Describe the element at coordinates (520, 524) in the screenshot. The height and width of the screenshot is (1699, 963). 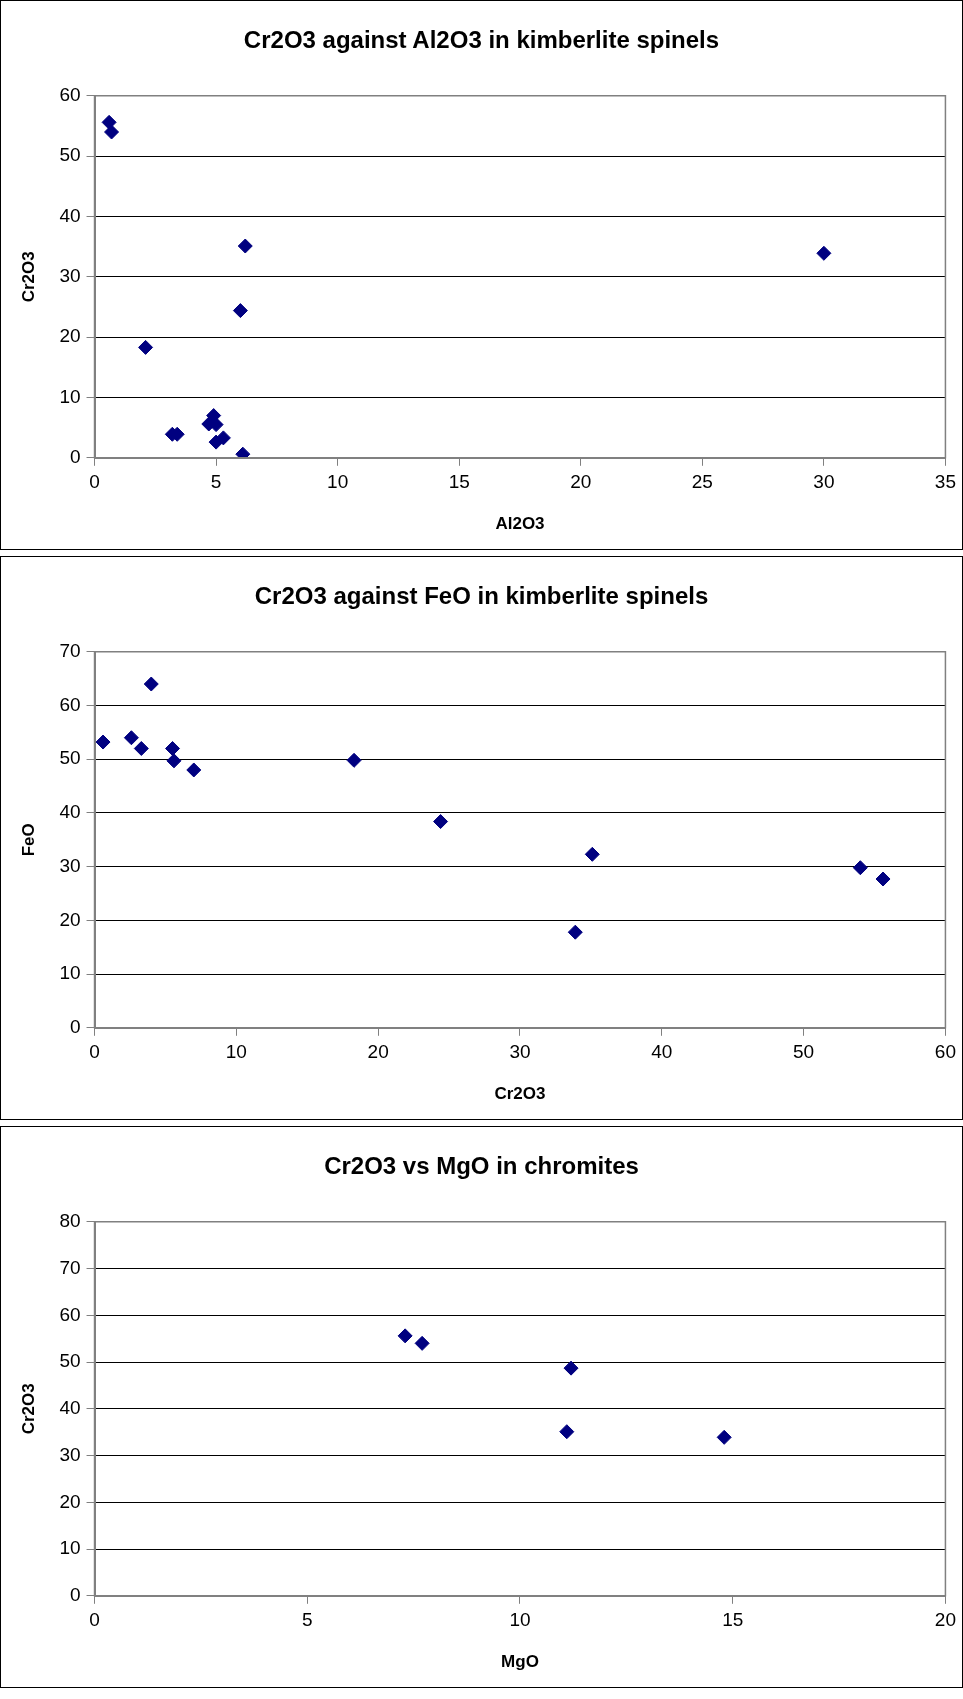
I see `x-axis-title: Al2O3` at that location.